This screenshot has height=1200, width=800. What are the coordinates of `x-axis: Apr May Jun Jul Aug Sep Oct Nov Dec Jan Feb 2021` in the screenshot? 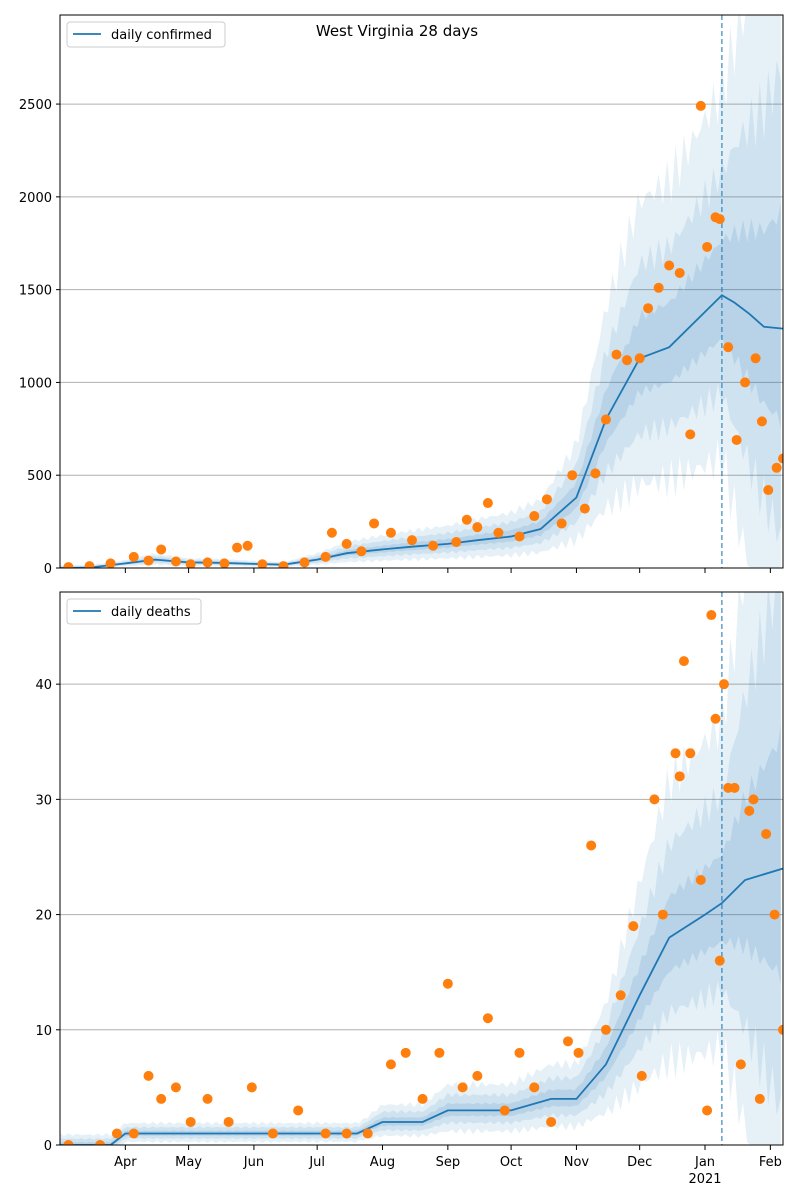 It's located at (448, 1171).